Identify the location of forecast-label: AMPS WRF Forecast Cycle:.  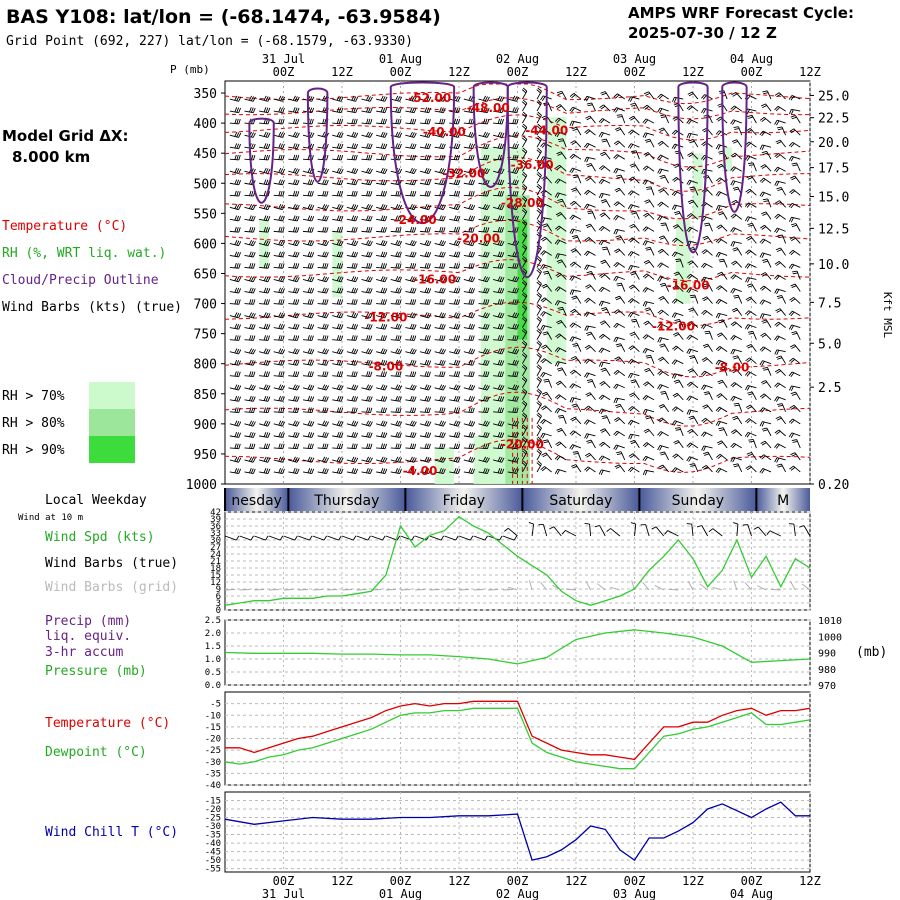
(741, 13).